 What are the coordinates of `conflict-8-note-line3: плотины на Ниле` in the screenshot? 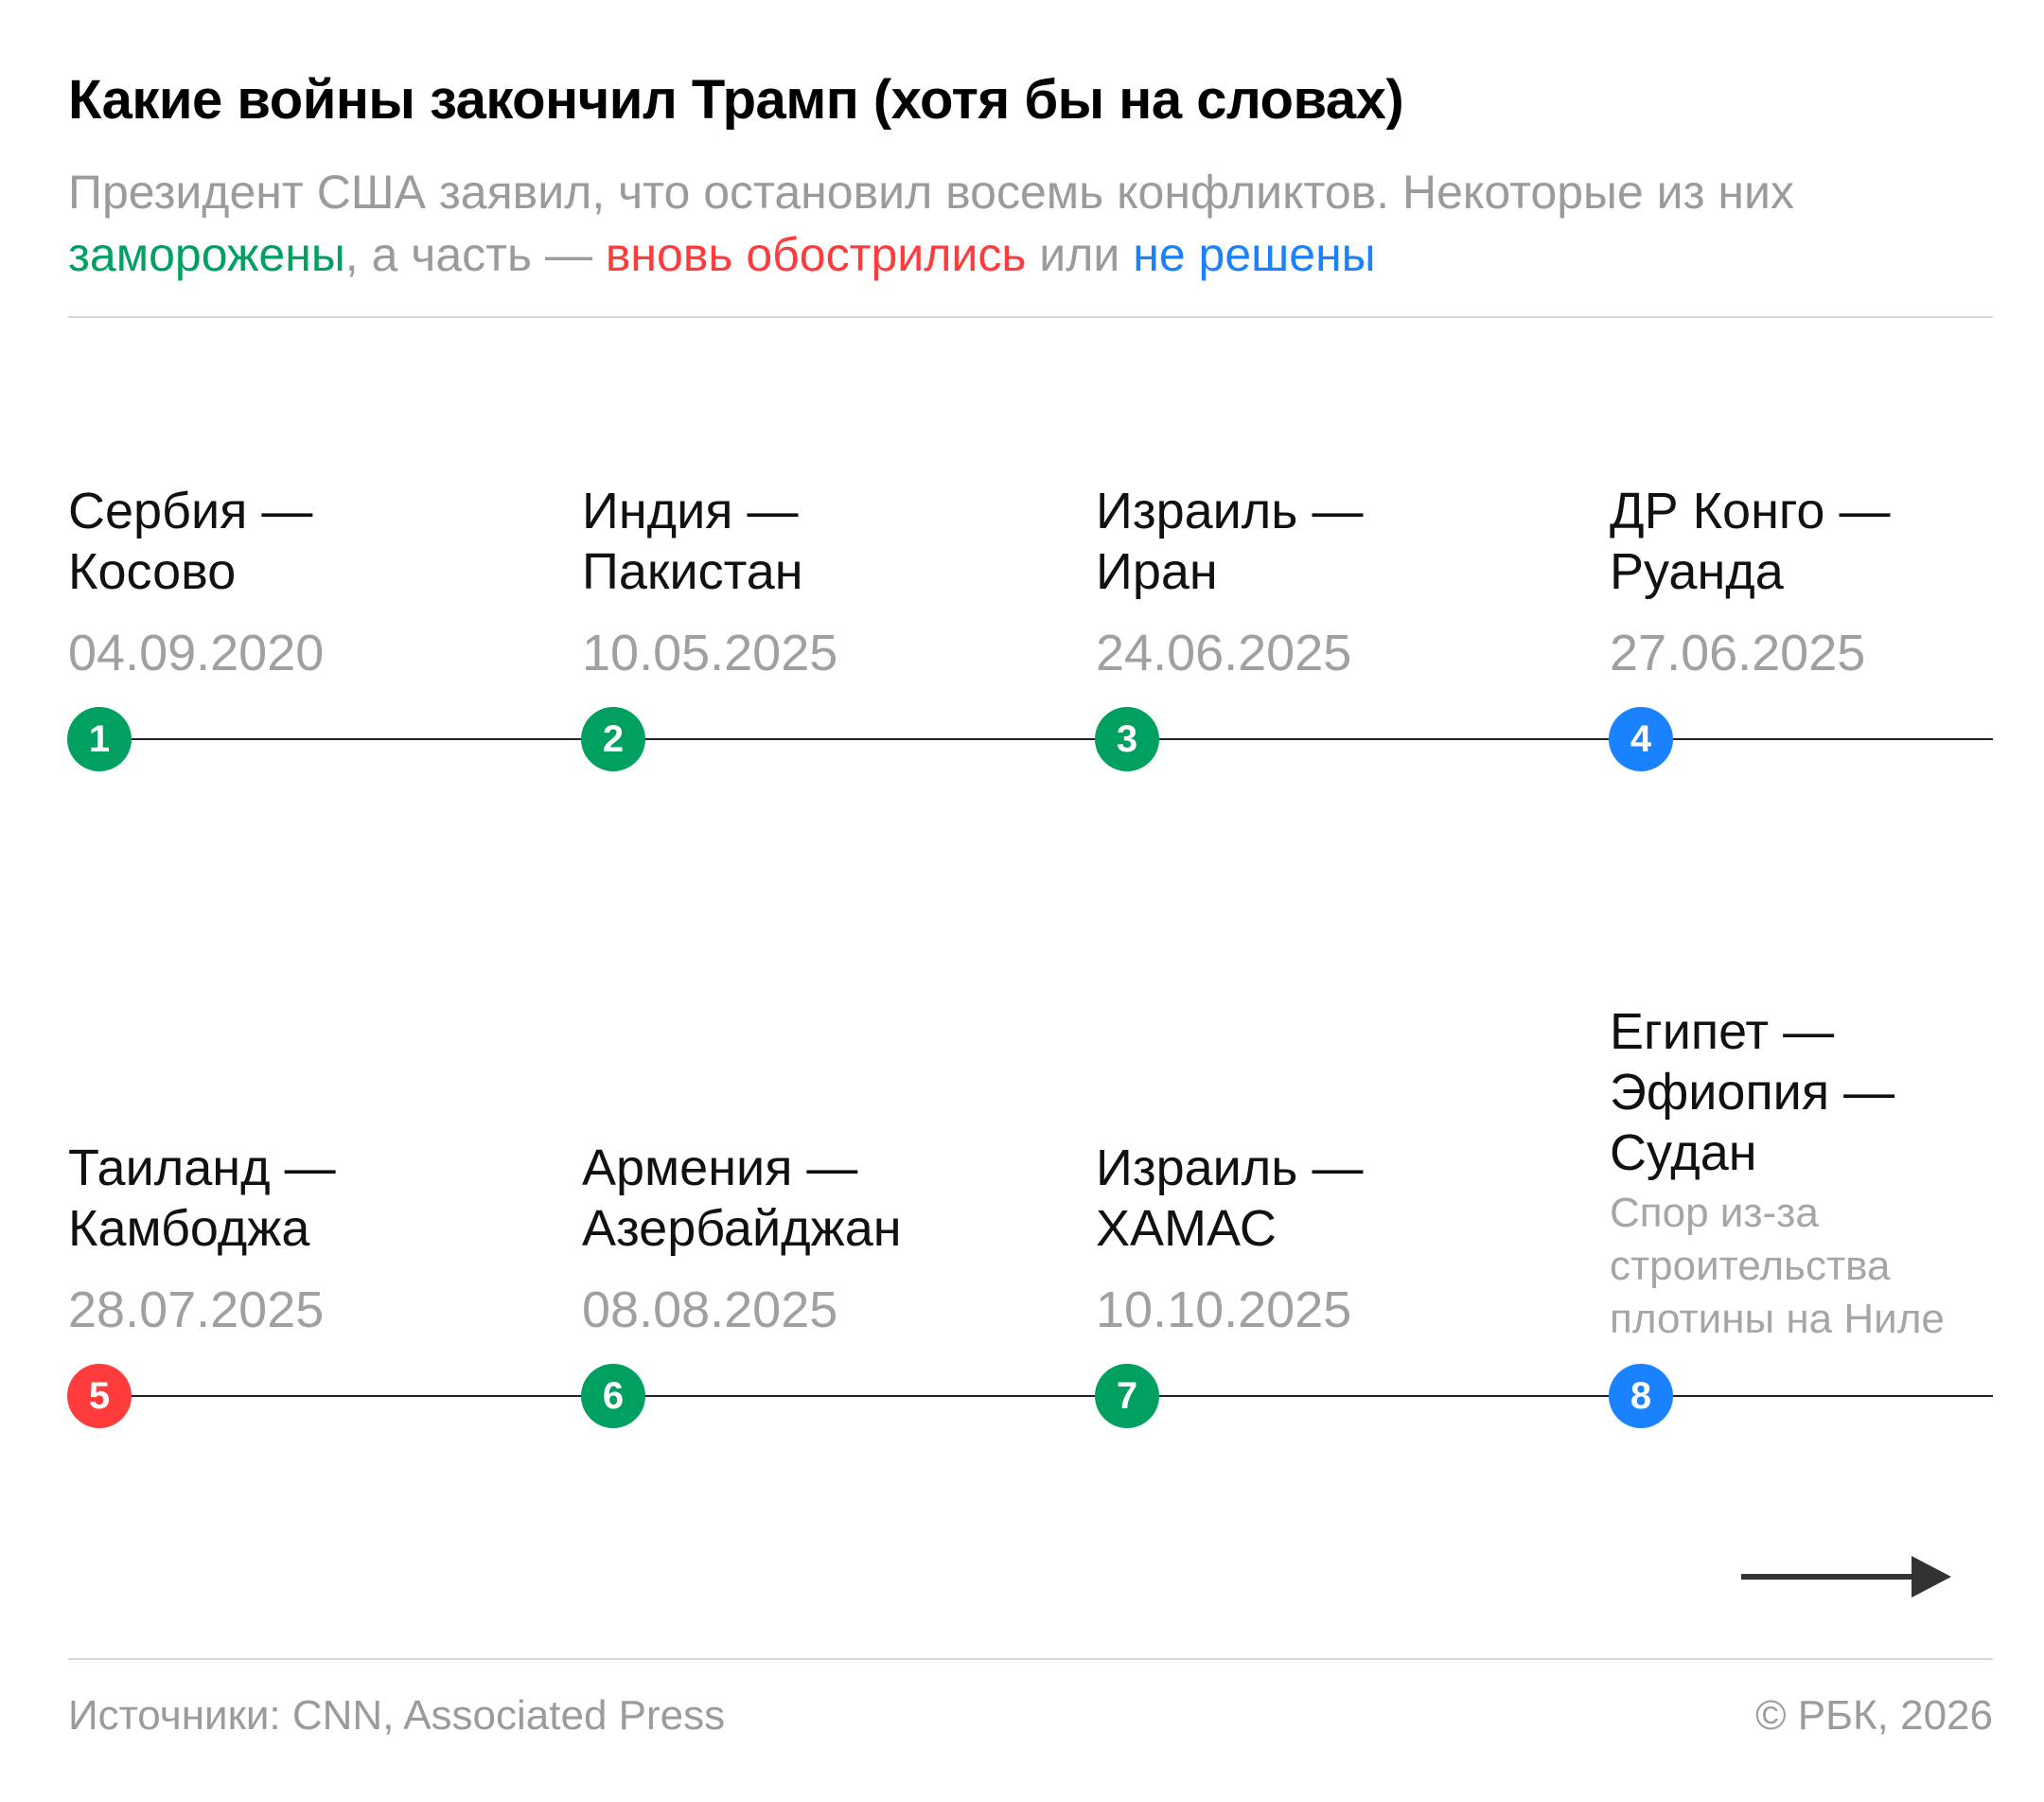 It's located at (1777, 1319).